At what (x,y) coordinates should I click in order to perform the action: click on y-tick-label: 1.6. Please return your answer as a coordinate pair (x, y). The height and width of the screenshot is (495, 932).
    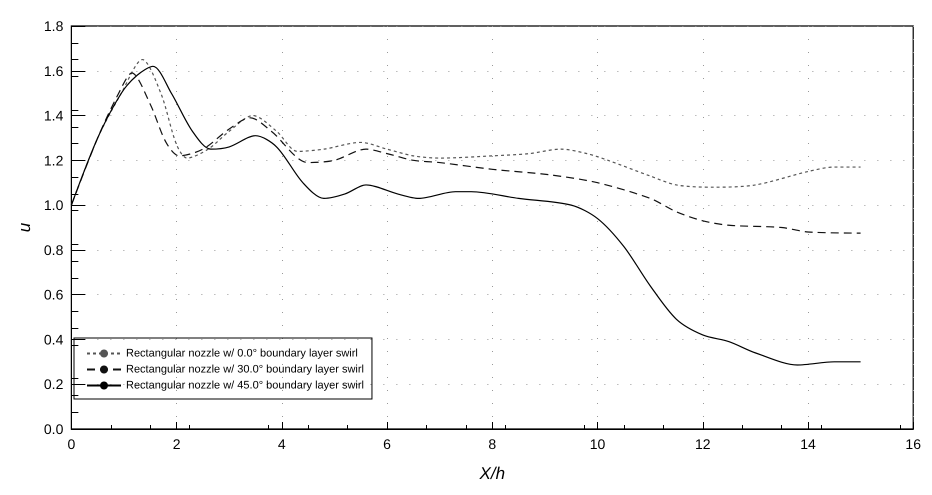
    Looking at the image, I should click on (54, 70).